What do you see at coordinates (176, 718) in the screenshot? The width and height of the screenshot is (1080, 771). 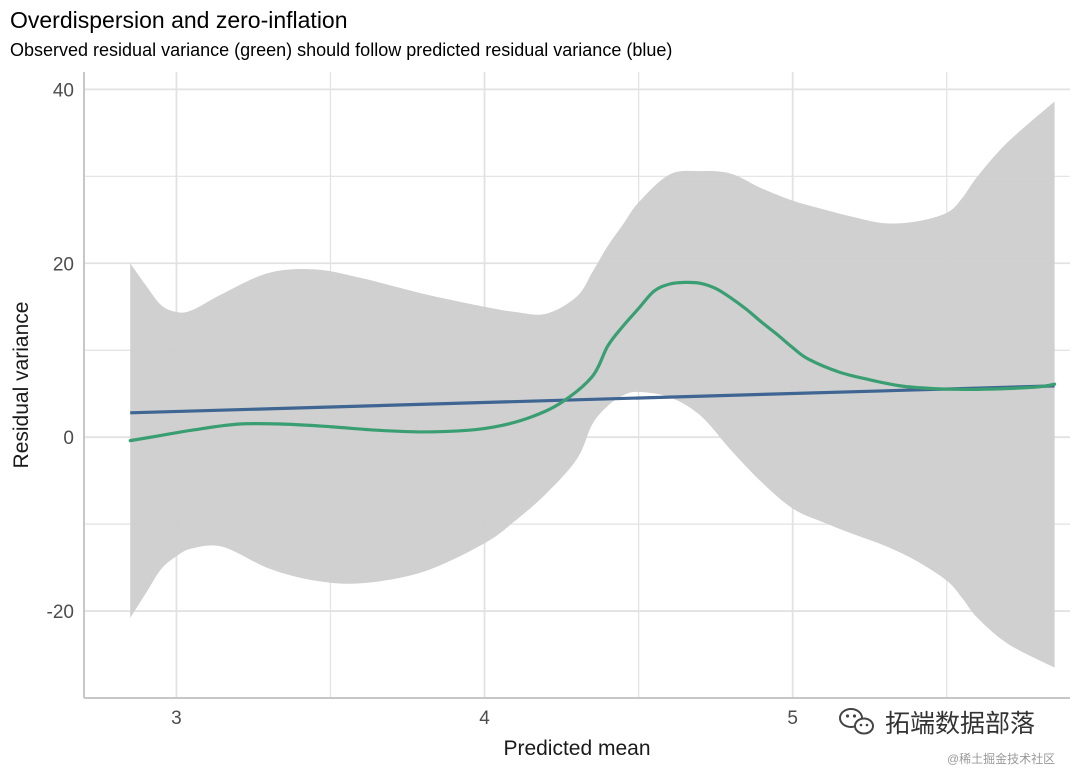 I see `x-tick-label: 3` at bounding box center [176, 718].